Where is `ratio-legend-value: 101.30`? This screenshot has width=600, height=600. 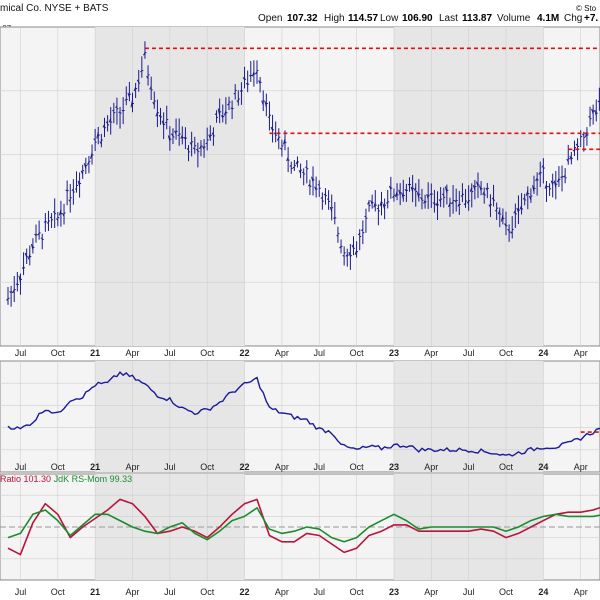 ratio-legend-value: 101.30 is located at coordinates (38, 479).